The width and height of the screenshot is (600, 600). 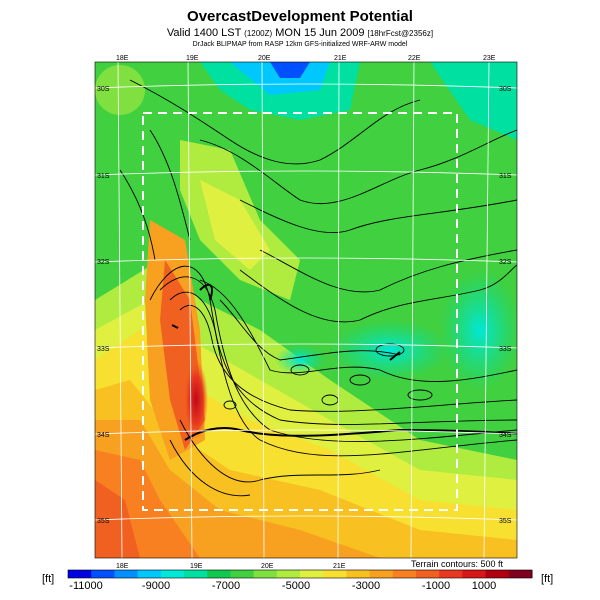 I want to click on colorbar-tick-label: -11000, so click(x=86, y=586).